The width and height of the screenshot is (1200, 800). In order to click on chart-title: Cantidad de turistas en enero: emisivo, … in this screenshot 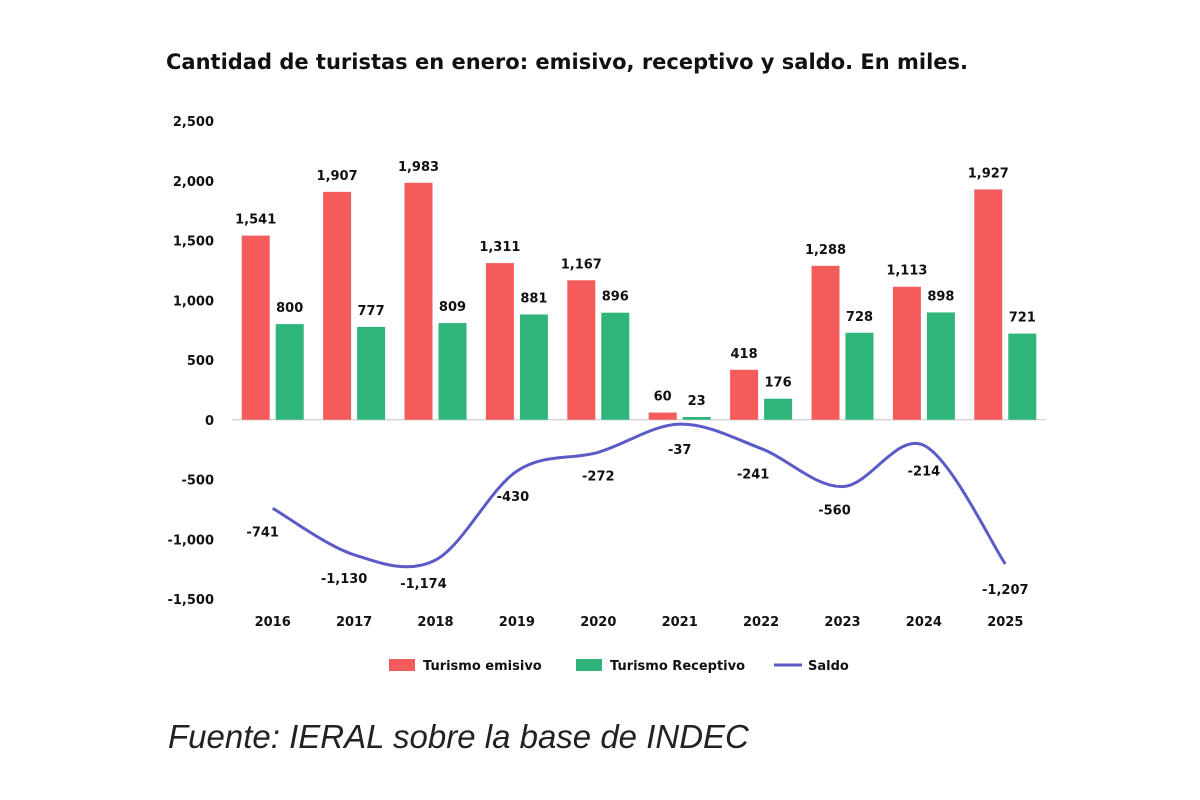, I will do `click(567, 62)`.